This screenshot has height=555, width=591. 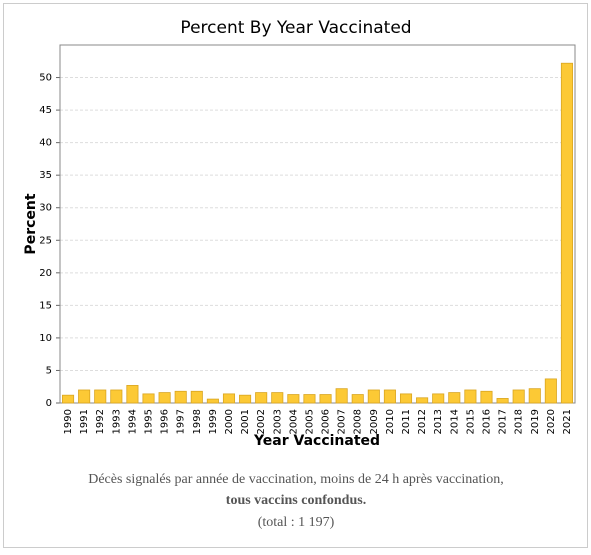 What do you see at coordinates (49, 403) in the screenshot?
I see `y-tick-label: 0` at bounding box center [49, 403].